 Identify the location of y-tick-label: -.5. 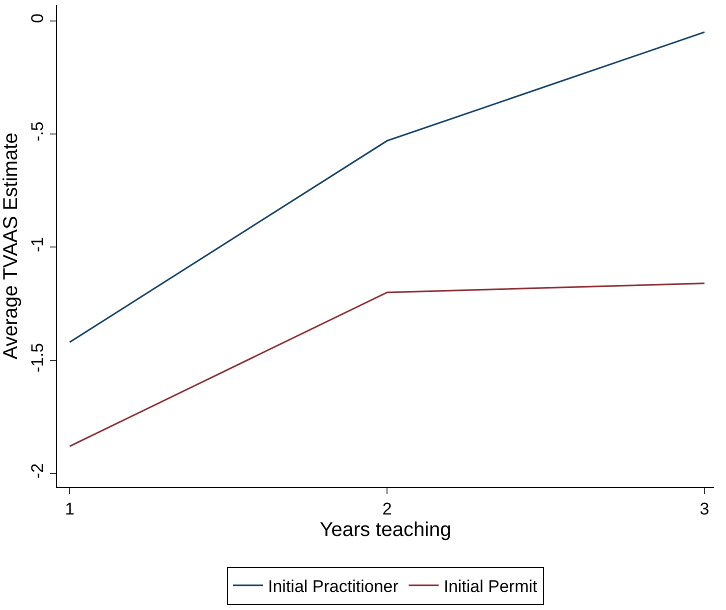
(38, 132).